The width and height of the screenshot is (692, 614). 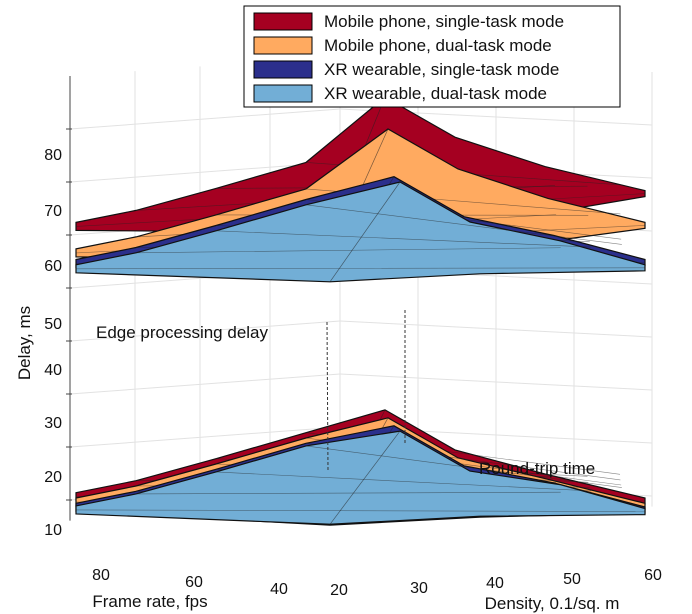 What do you see at coordinates (53, 423) in the screenshot?
I see `z-tick-label: 30` at bounding box center [53, 423].